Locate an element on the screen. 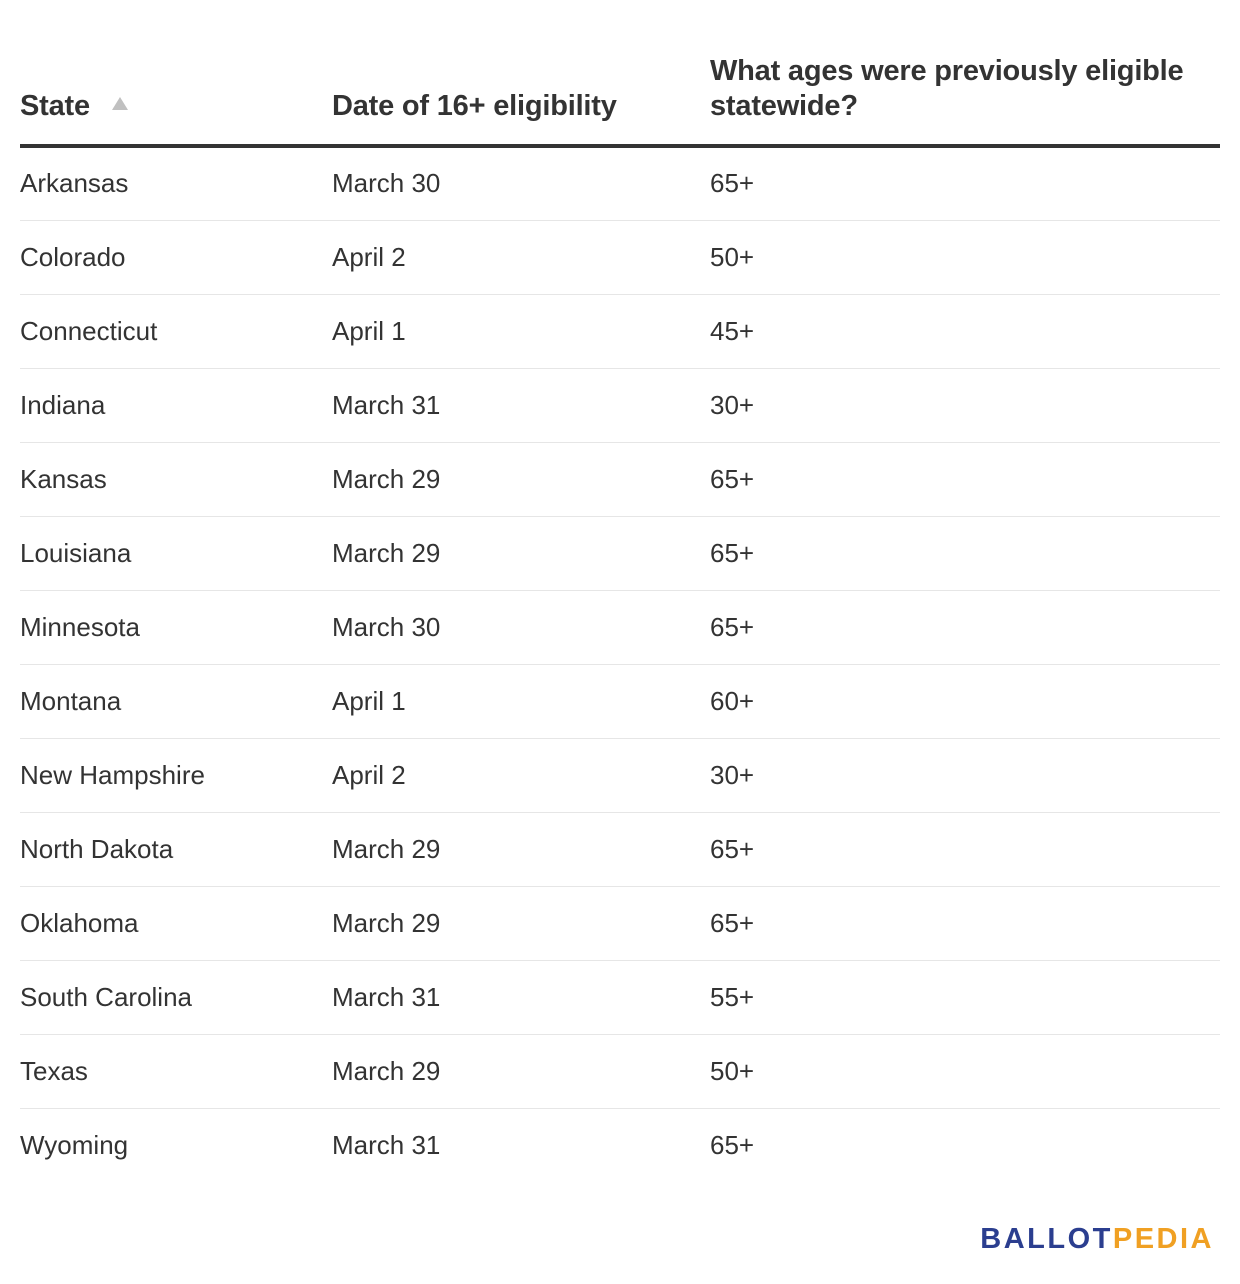  table-row: Arkansas March 30 65+ is located at coordinates (620, 183).